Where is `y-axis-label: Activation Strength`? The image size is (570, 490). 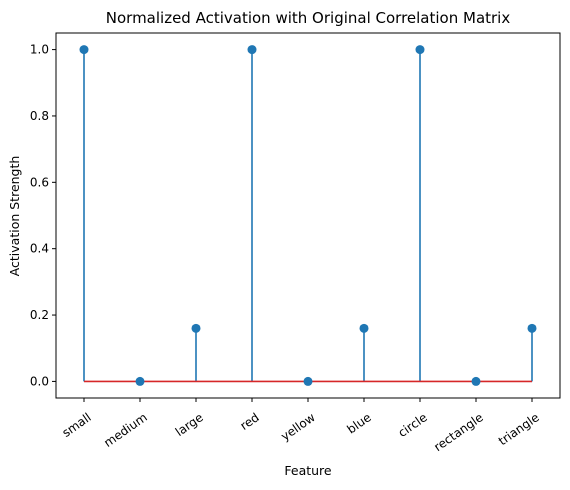 y-axis-label: Activation Strength is located at coordinates (14, 216).